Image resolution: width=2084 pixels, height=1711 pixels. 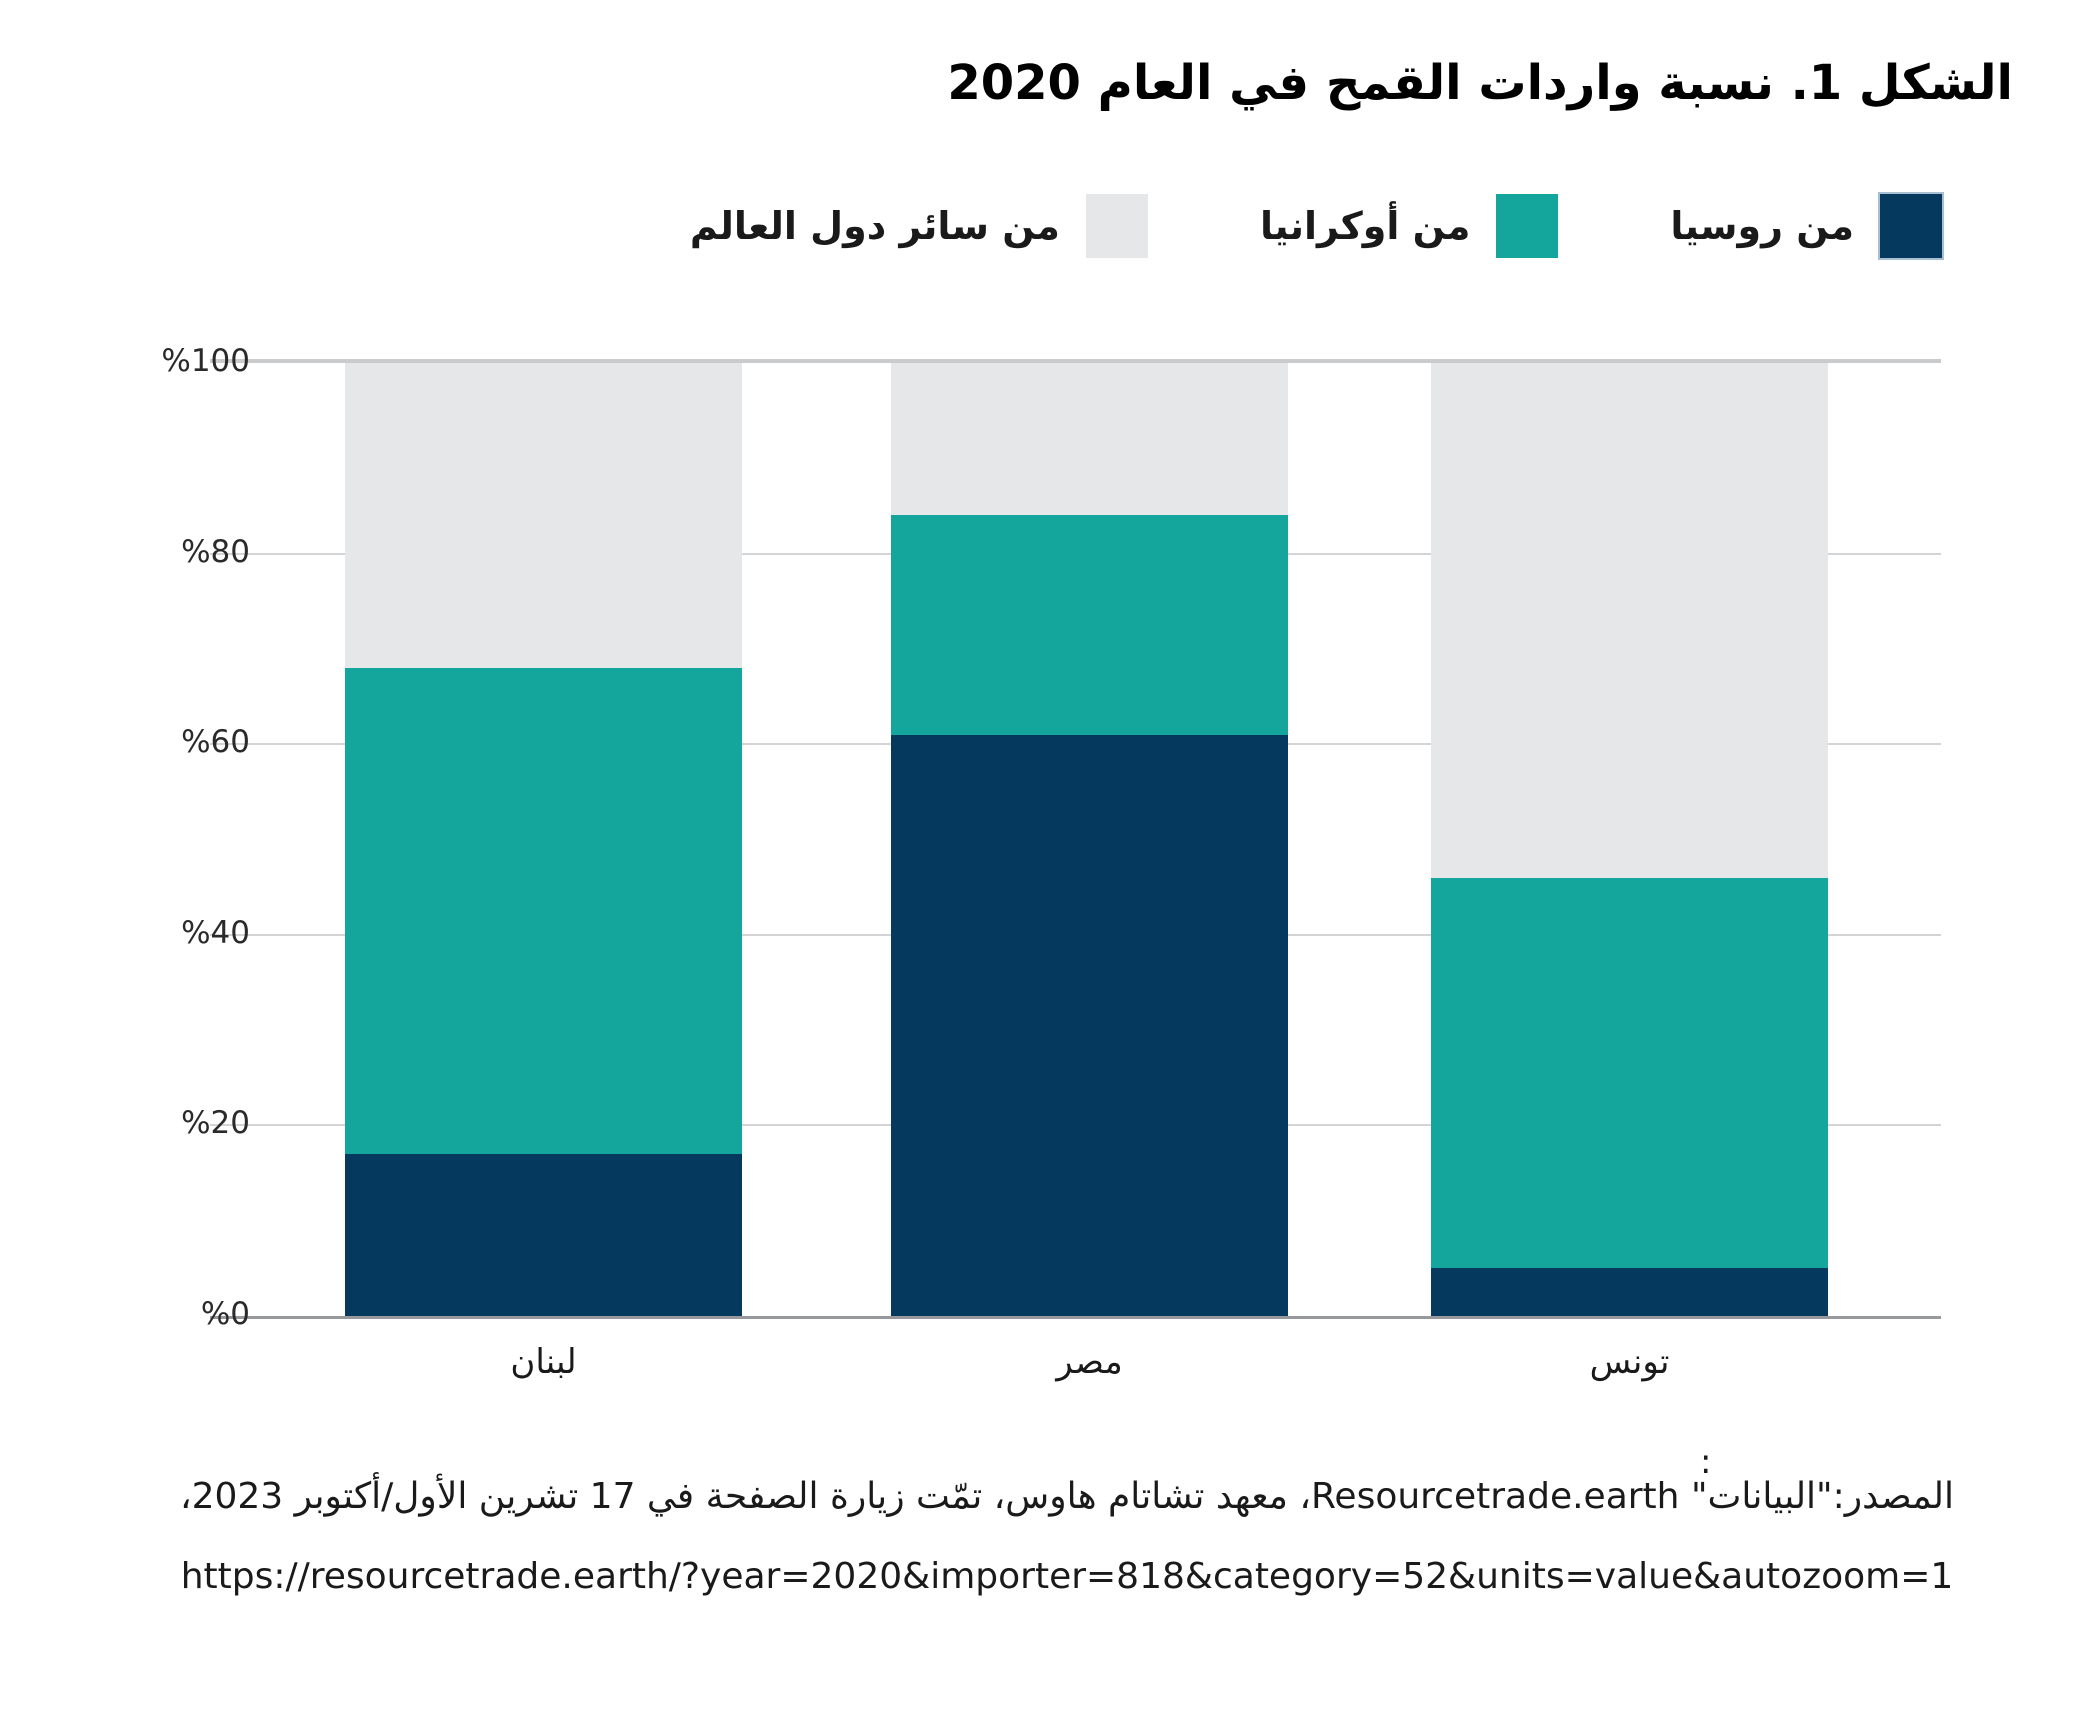 What do you see at coordinates (543, 1362) in the screenshot?
I see `x-category-label-0: لبنان` at bounding box center [543, 1362].